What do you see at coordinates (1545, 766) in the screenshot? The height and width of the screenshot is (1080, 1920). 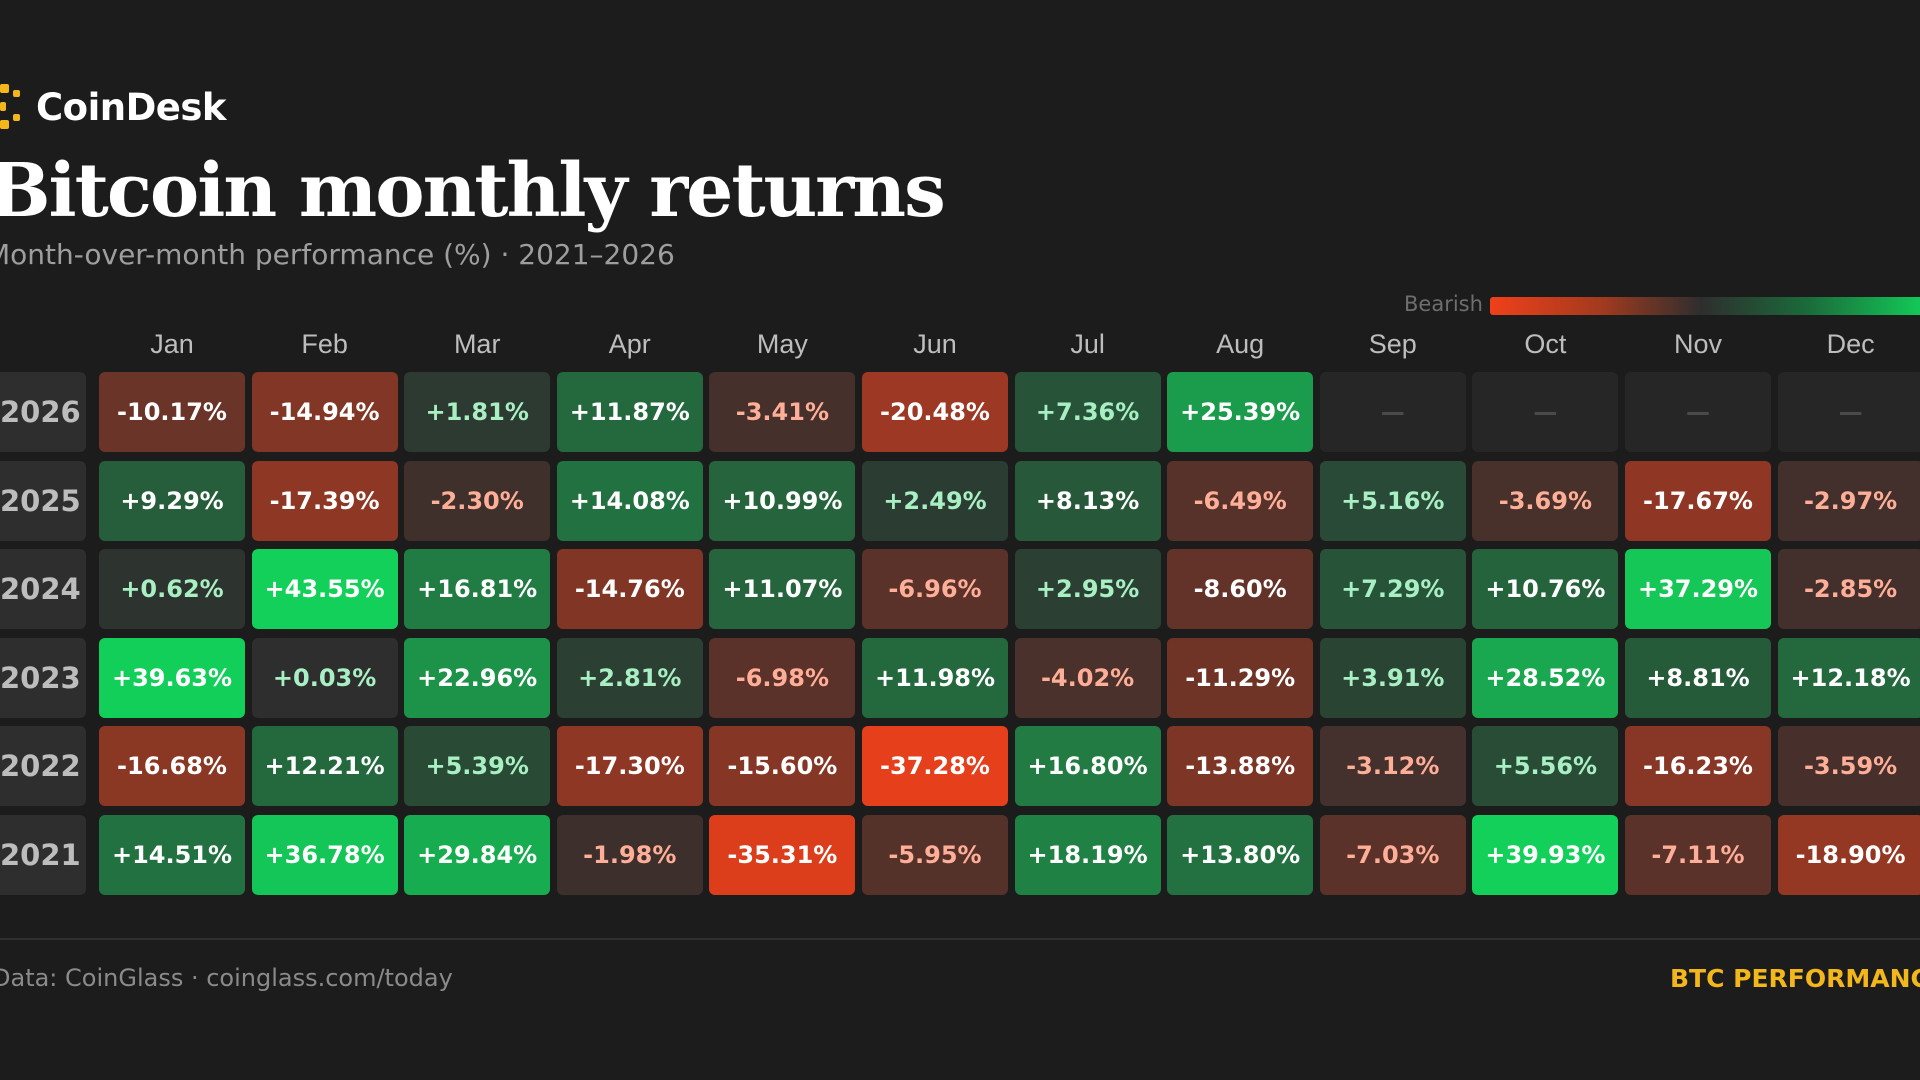 I see `heatmap-cell-2022-oct: +5.56%` at bounding box center [1545, 766].